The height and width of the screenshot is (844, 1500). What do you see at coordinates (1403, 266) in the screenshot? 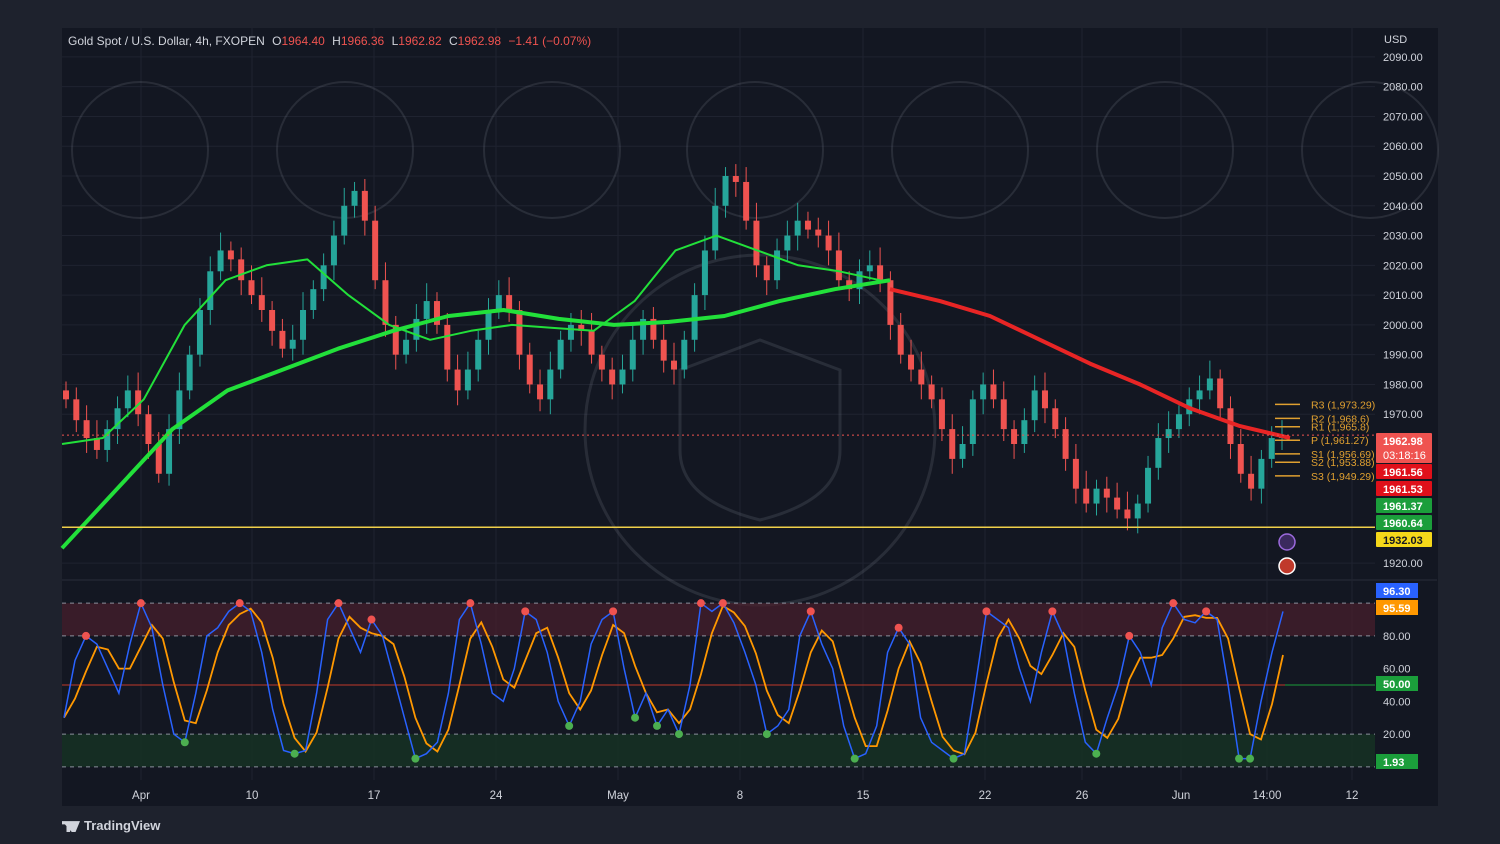
I see `price-axis-tick: 2020.00` at bounding box center [1403, 266].